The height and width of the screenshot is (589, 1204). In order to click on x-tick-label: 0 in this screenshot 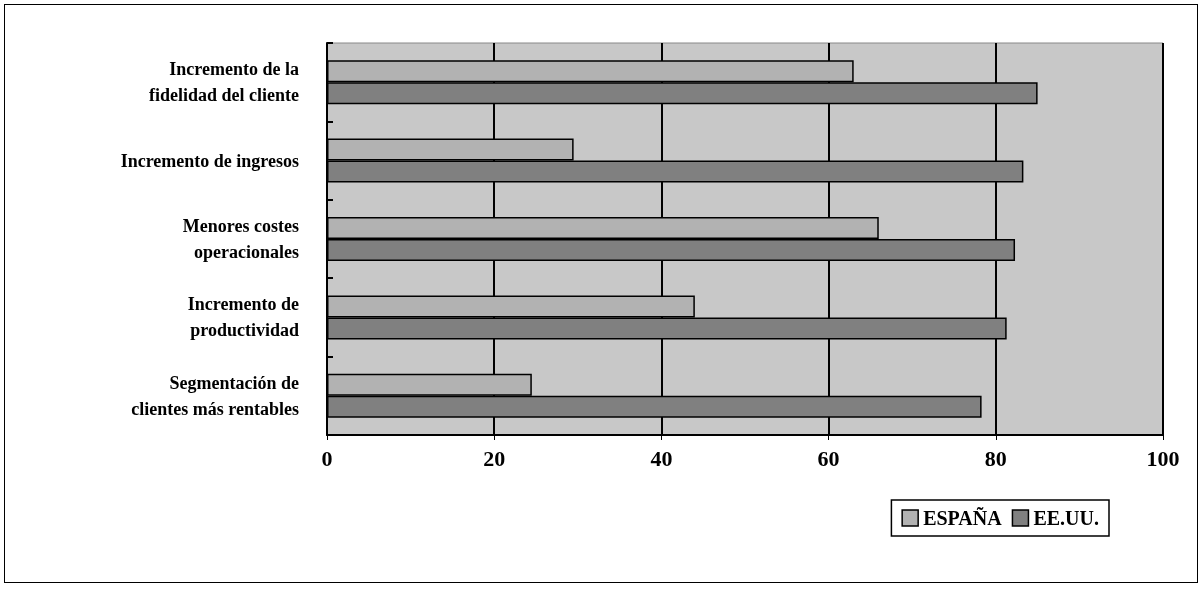, I will do `click(327, 458)`.